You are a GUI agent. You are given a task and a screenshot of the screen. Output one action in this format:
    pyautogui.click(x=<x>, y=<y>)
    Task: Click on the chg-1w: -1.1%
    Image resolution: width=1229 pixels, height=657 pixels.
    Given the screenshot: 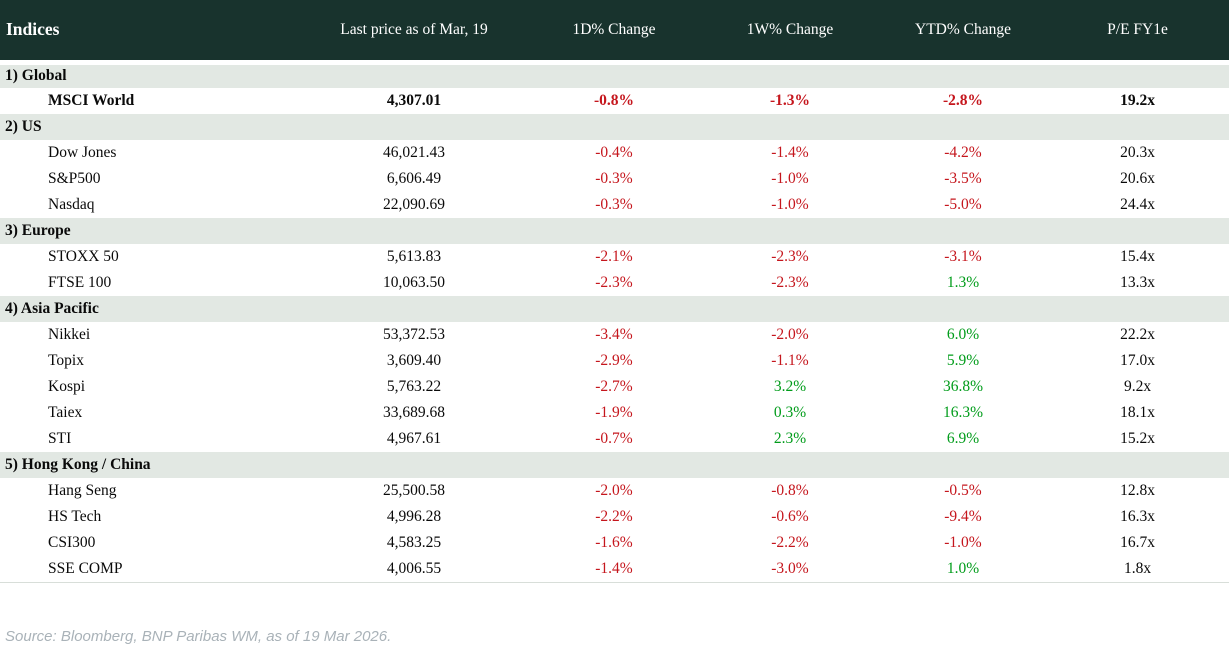 What is the action you would take?
    pyautogui.click(x=790, y=361)
    